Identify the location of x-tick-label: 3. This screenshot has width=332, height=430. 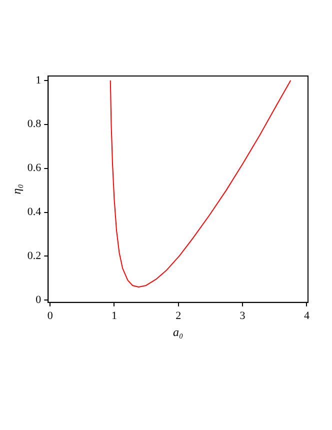
(243, 316).